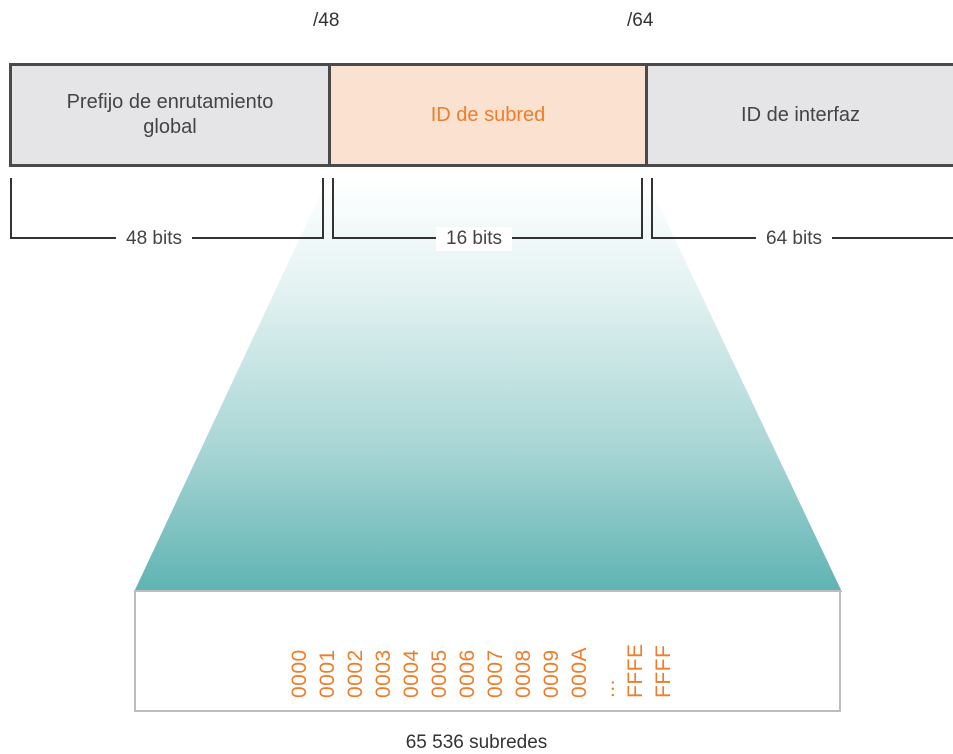 The height and width of the screenshot is (754, 953). Describe the element at coordinates (794, 239) in the screenshot. I see `interface-bits-label: 64 bits` at that location.